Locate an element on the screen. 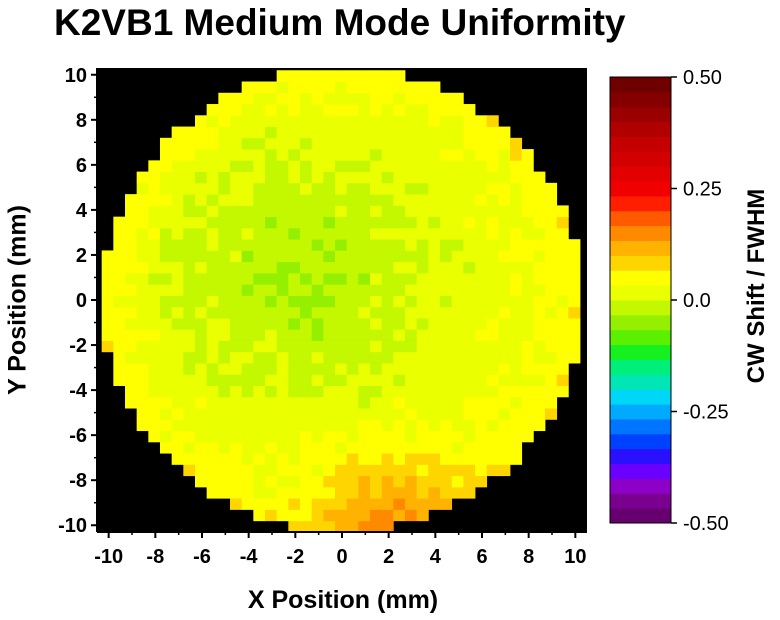  x-tick-label: 10 is located at coordinates (575, 557).